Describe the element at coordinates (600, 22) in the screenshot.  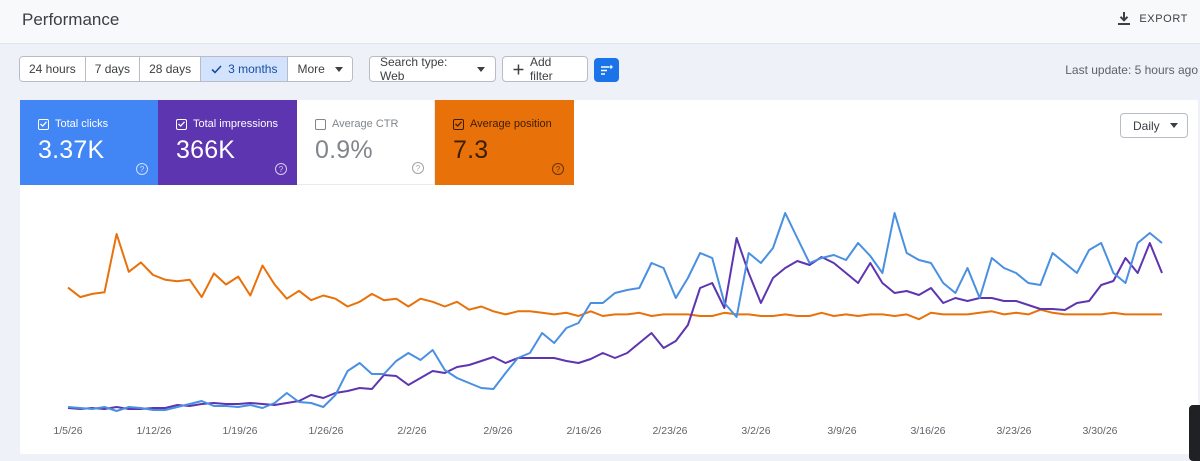
I see `page-header: Performance EXPORT` at that location.